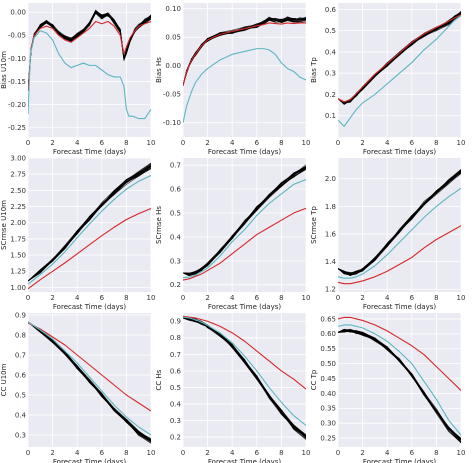  I want to click on y-tick-label: 0.00, so click(18, 13).